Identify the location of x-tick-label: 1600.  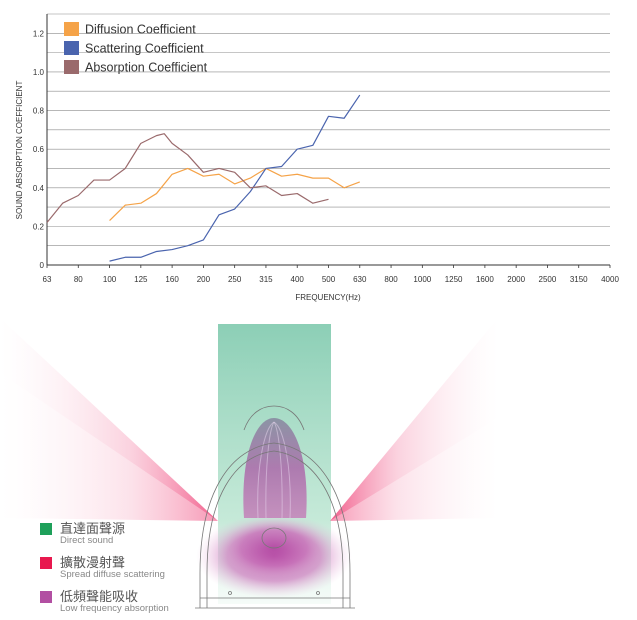
(485, 279).